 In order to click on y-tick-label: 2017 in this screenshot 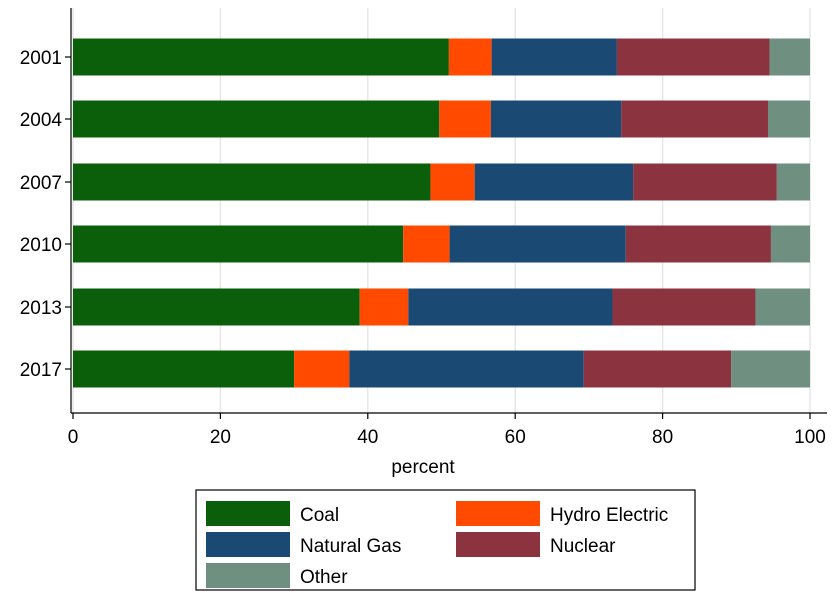, I will do `click(41, 370)`.